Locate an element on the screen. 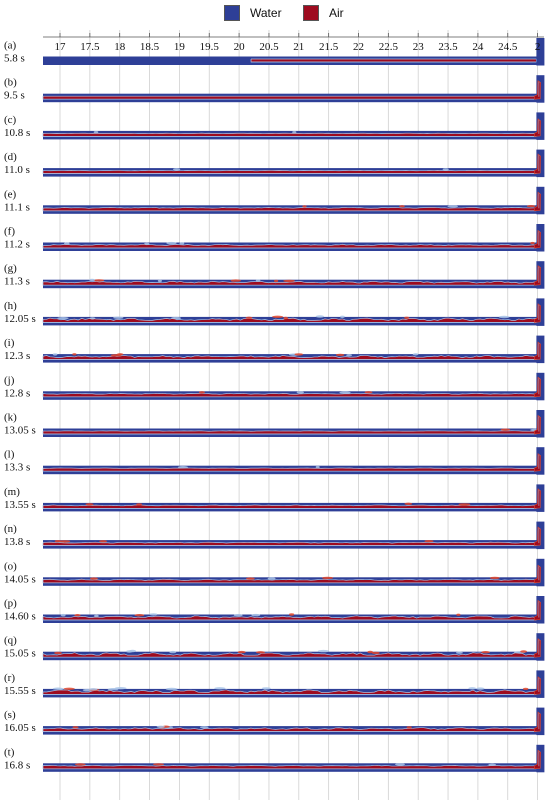  legend-swatch-air is located at coordinates (311, 13).